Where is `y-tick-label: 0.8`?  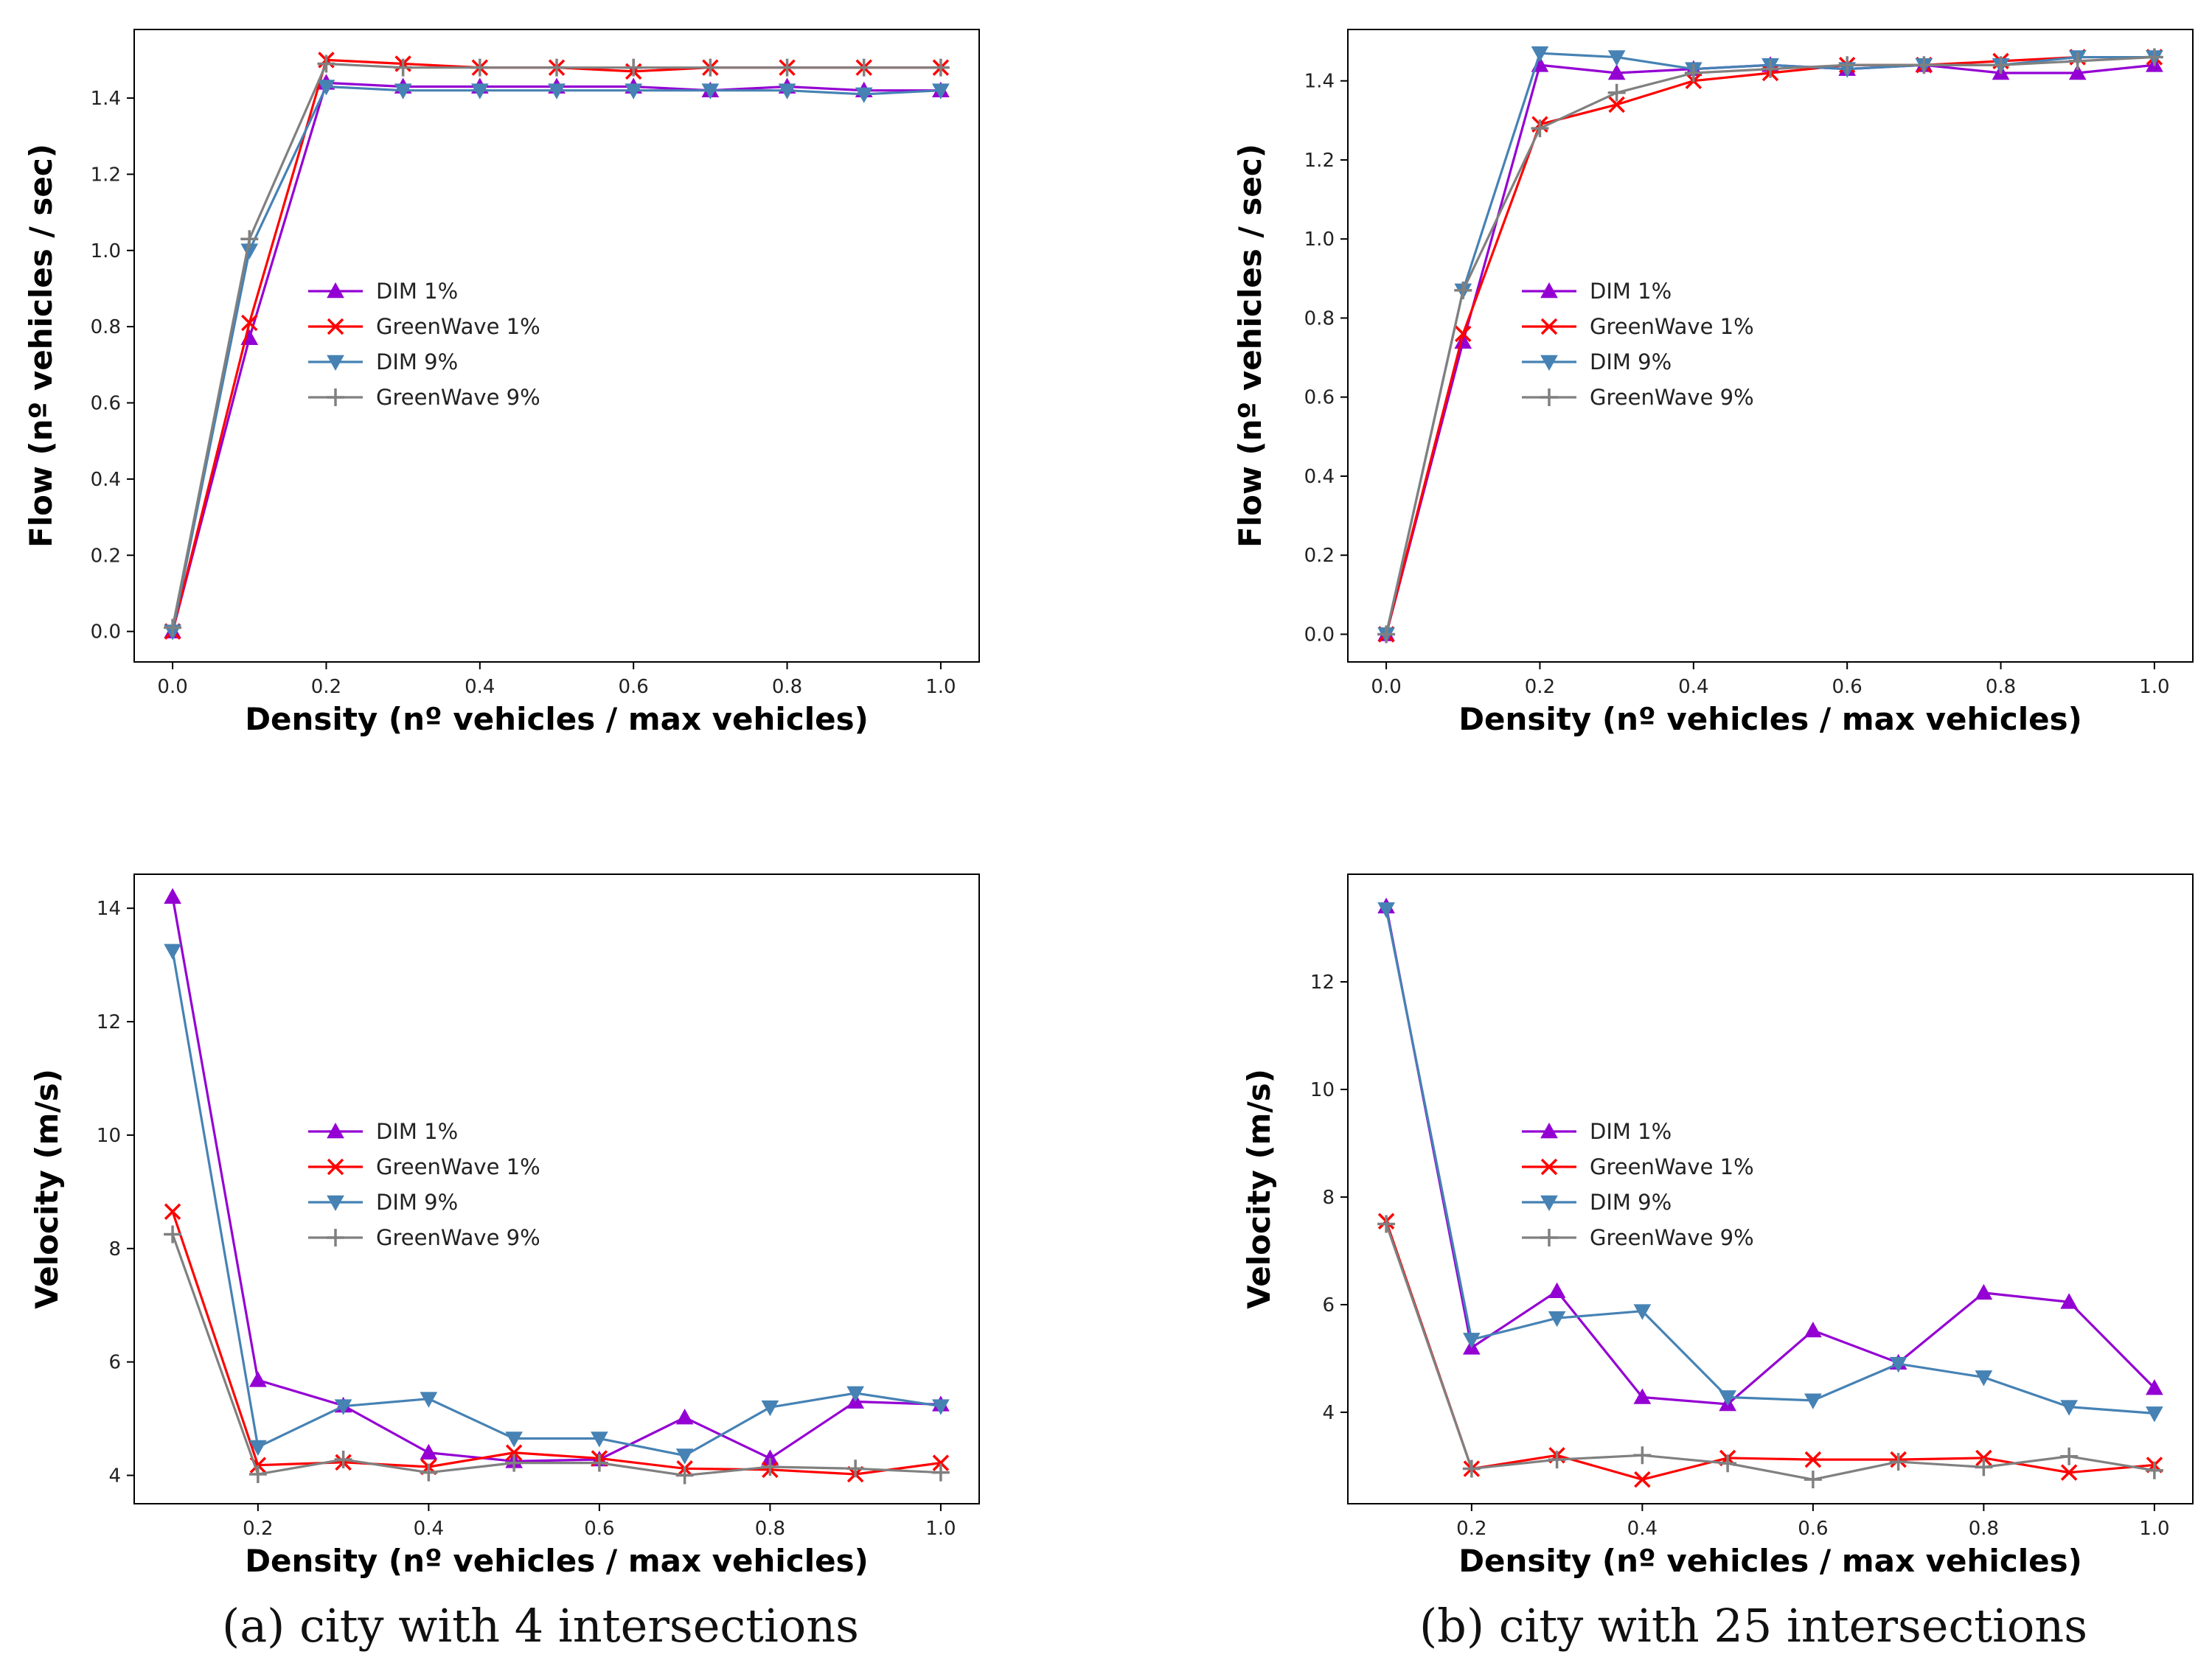
y-tick-label: 0.8 is located at coordinates (106, 327).